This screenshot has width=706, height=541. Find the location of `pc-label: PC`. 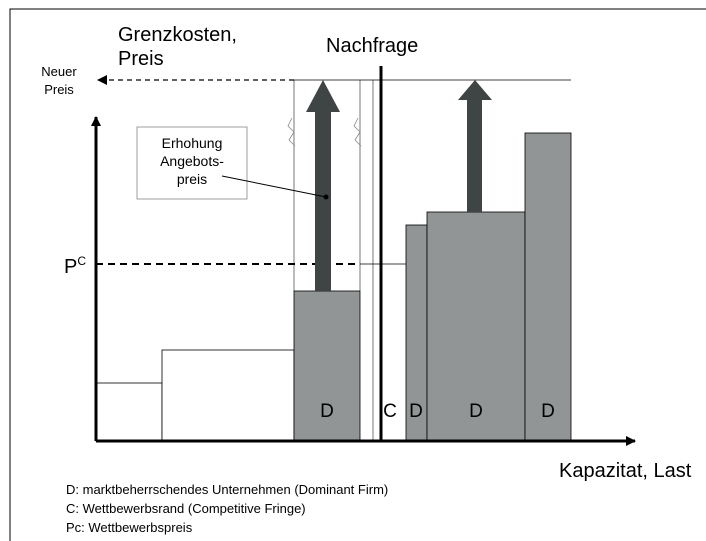

pc-label: PC is located at coordinates (75, 266).